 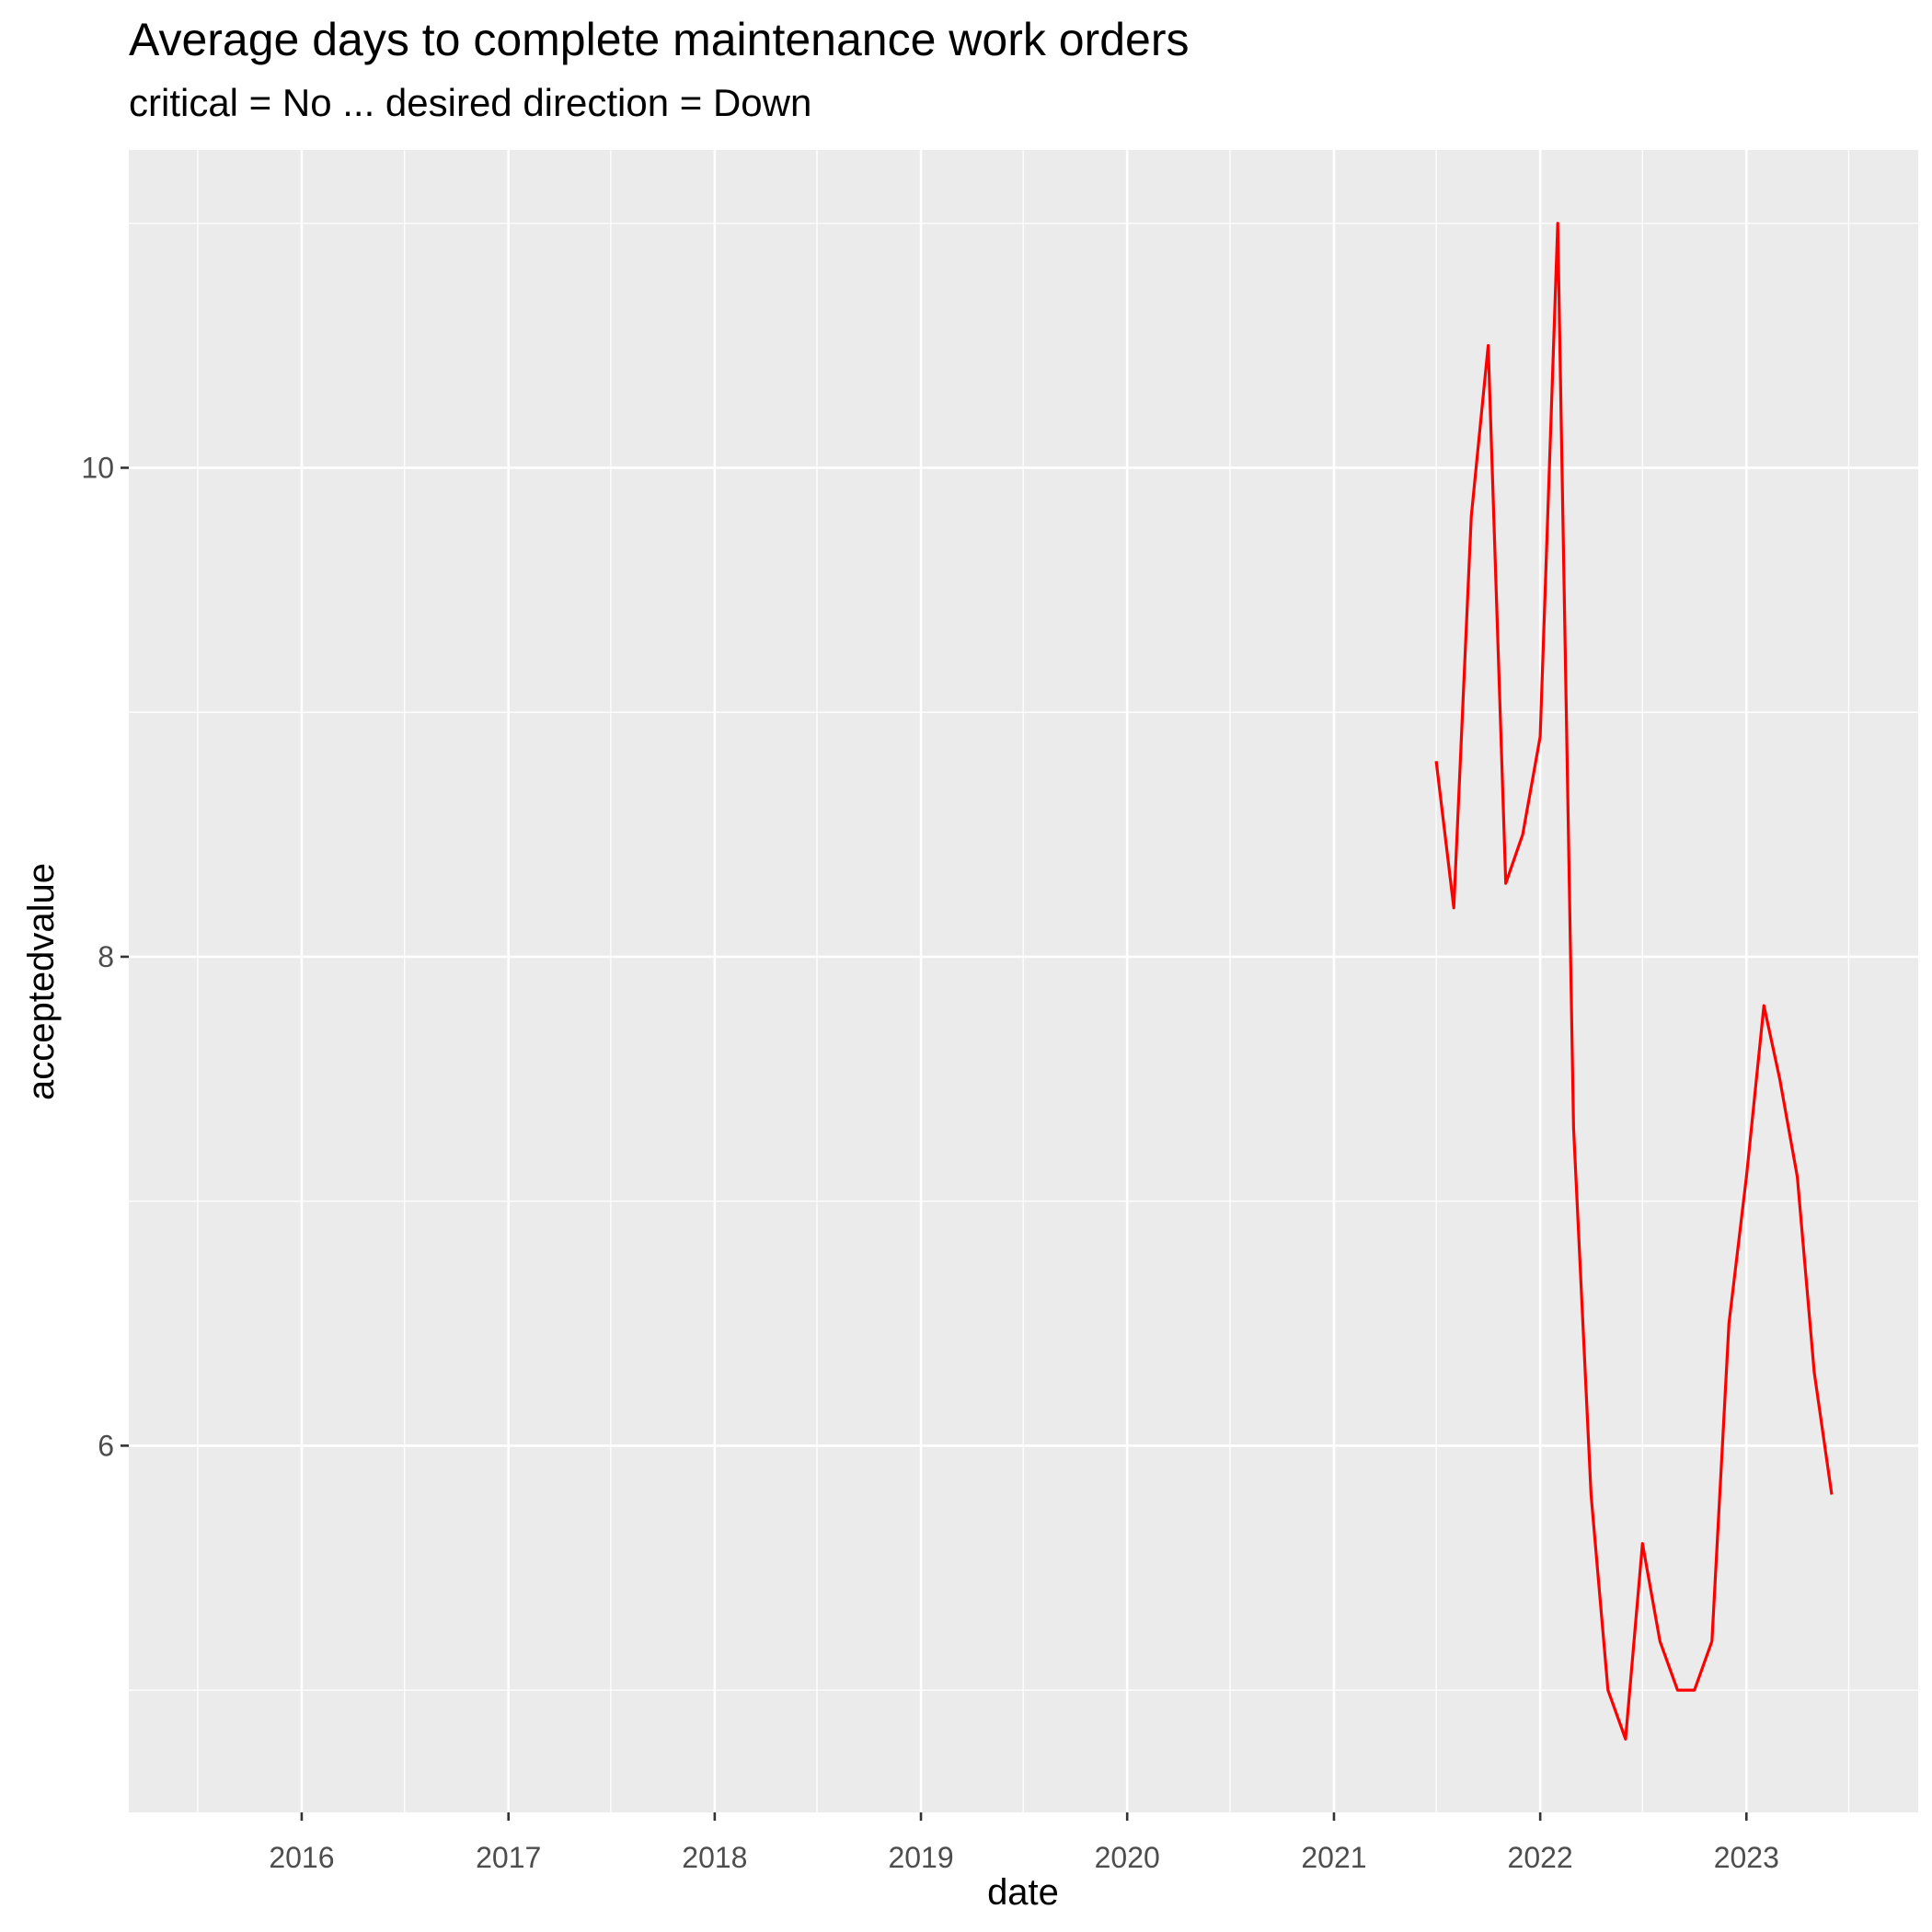 What do you see at coordinates (41, 981) in the screenshot?
I see `y-axis-title: acceptedvalue` at bounding box center [41, 981].